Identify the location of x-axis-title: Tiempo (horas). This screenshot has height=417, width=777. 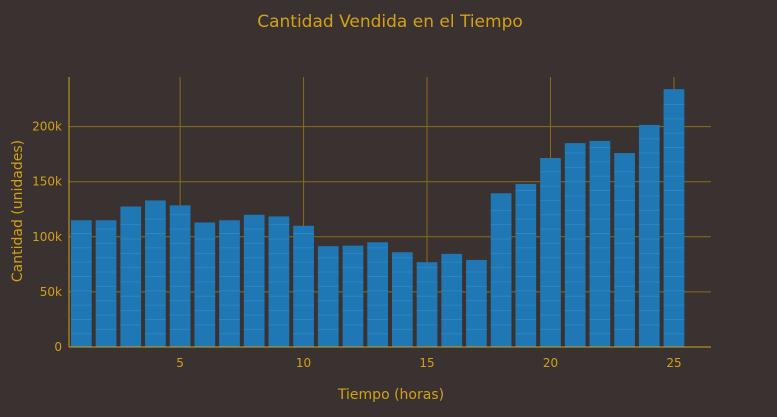
(390, 395).